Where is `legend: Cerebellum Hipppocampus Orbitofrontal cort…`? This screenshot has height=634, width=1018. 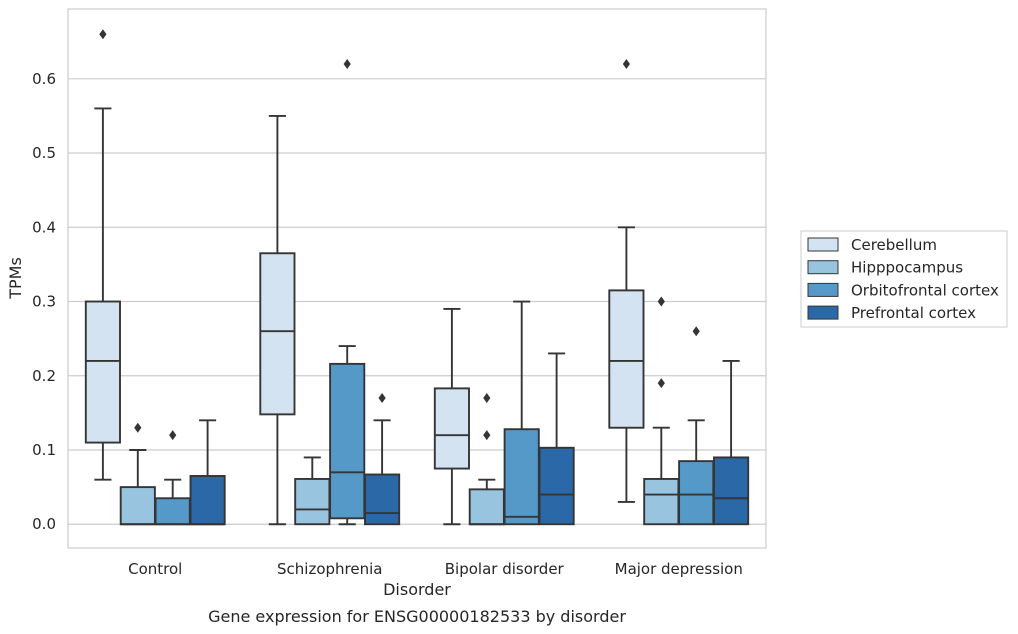
legend: Cerebellum Hipppocampus Orbitofrontal cort… is located at coordinates (904, 279).